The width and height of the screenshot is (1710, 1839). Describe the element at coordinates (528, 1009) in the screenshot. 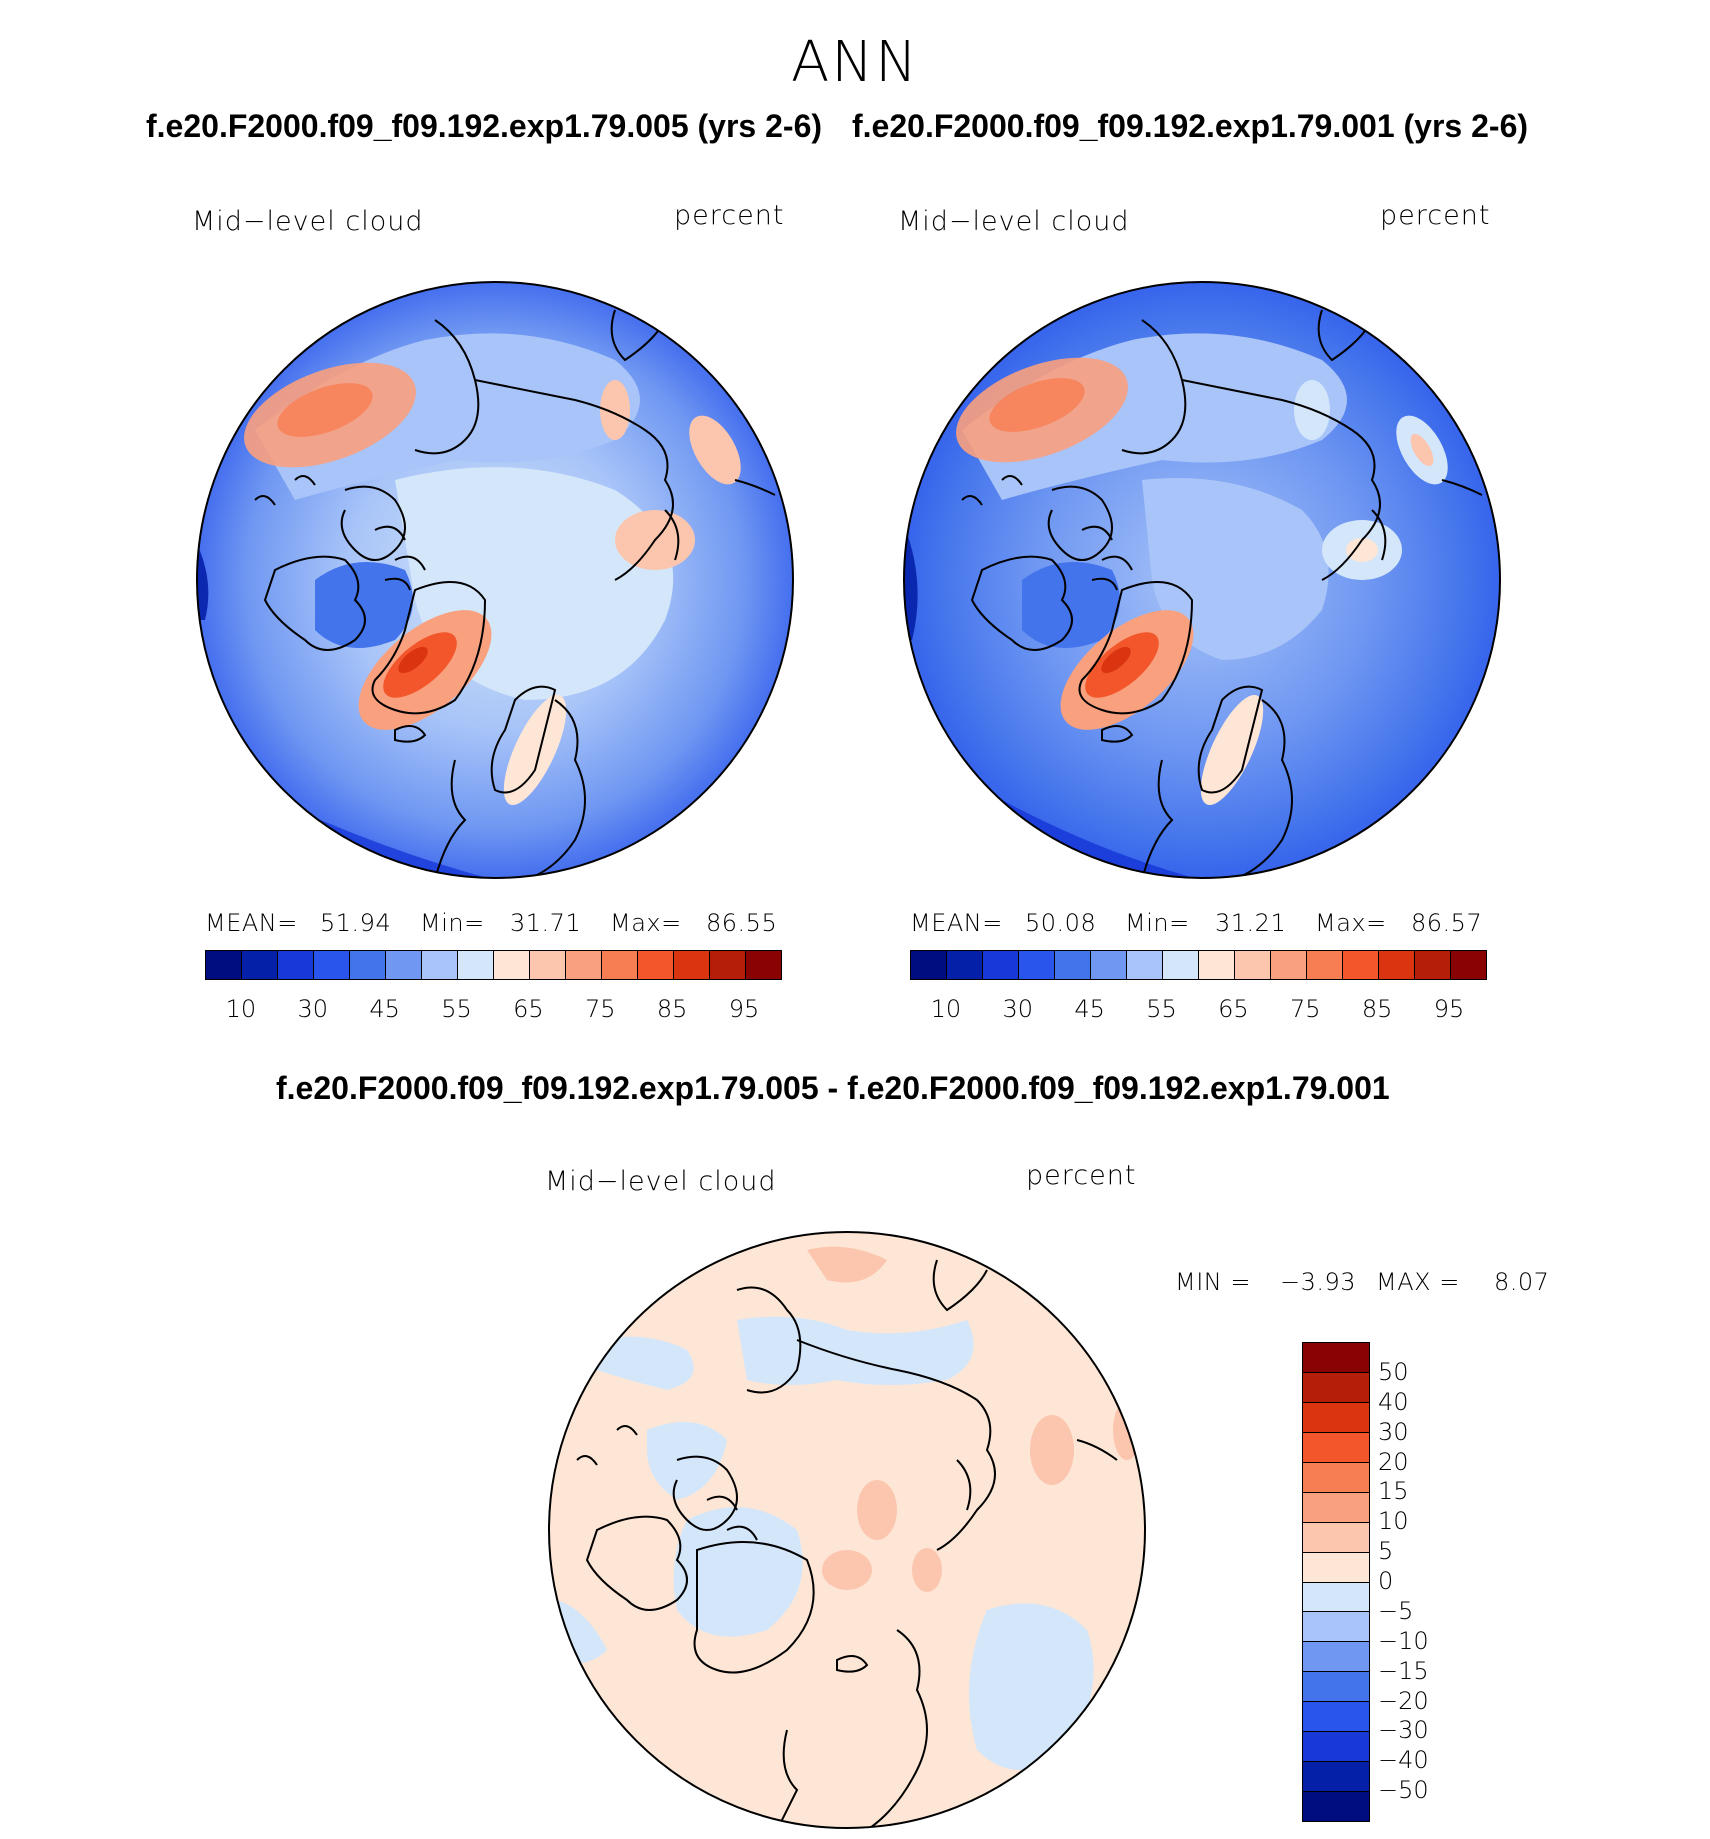

I see `left-colorbar-tick-label: 65` at that location.